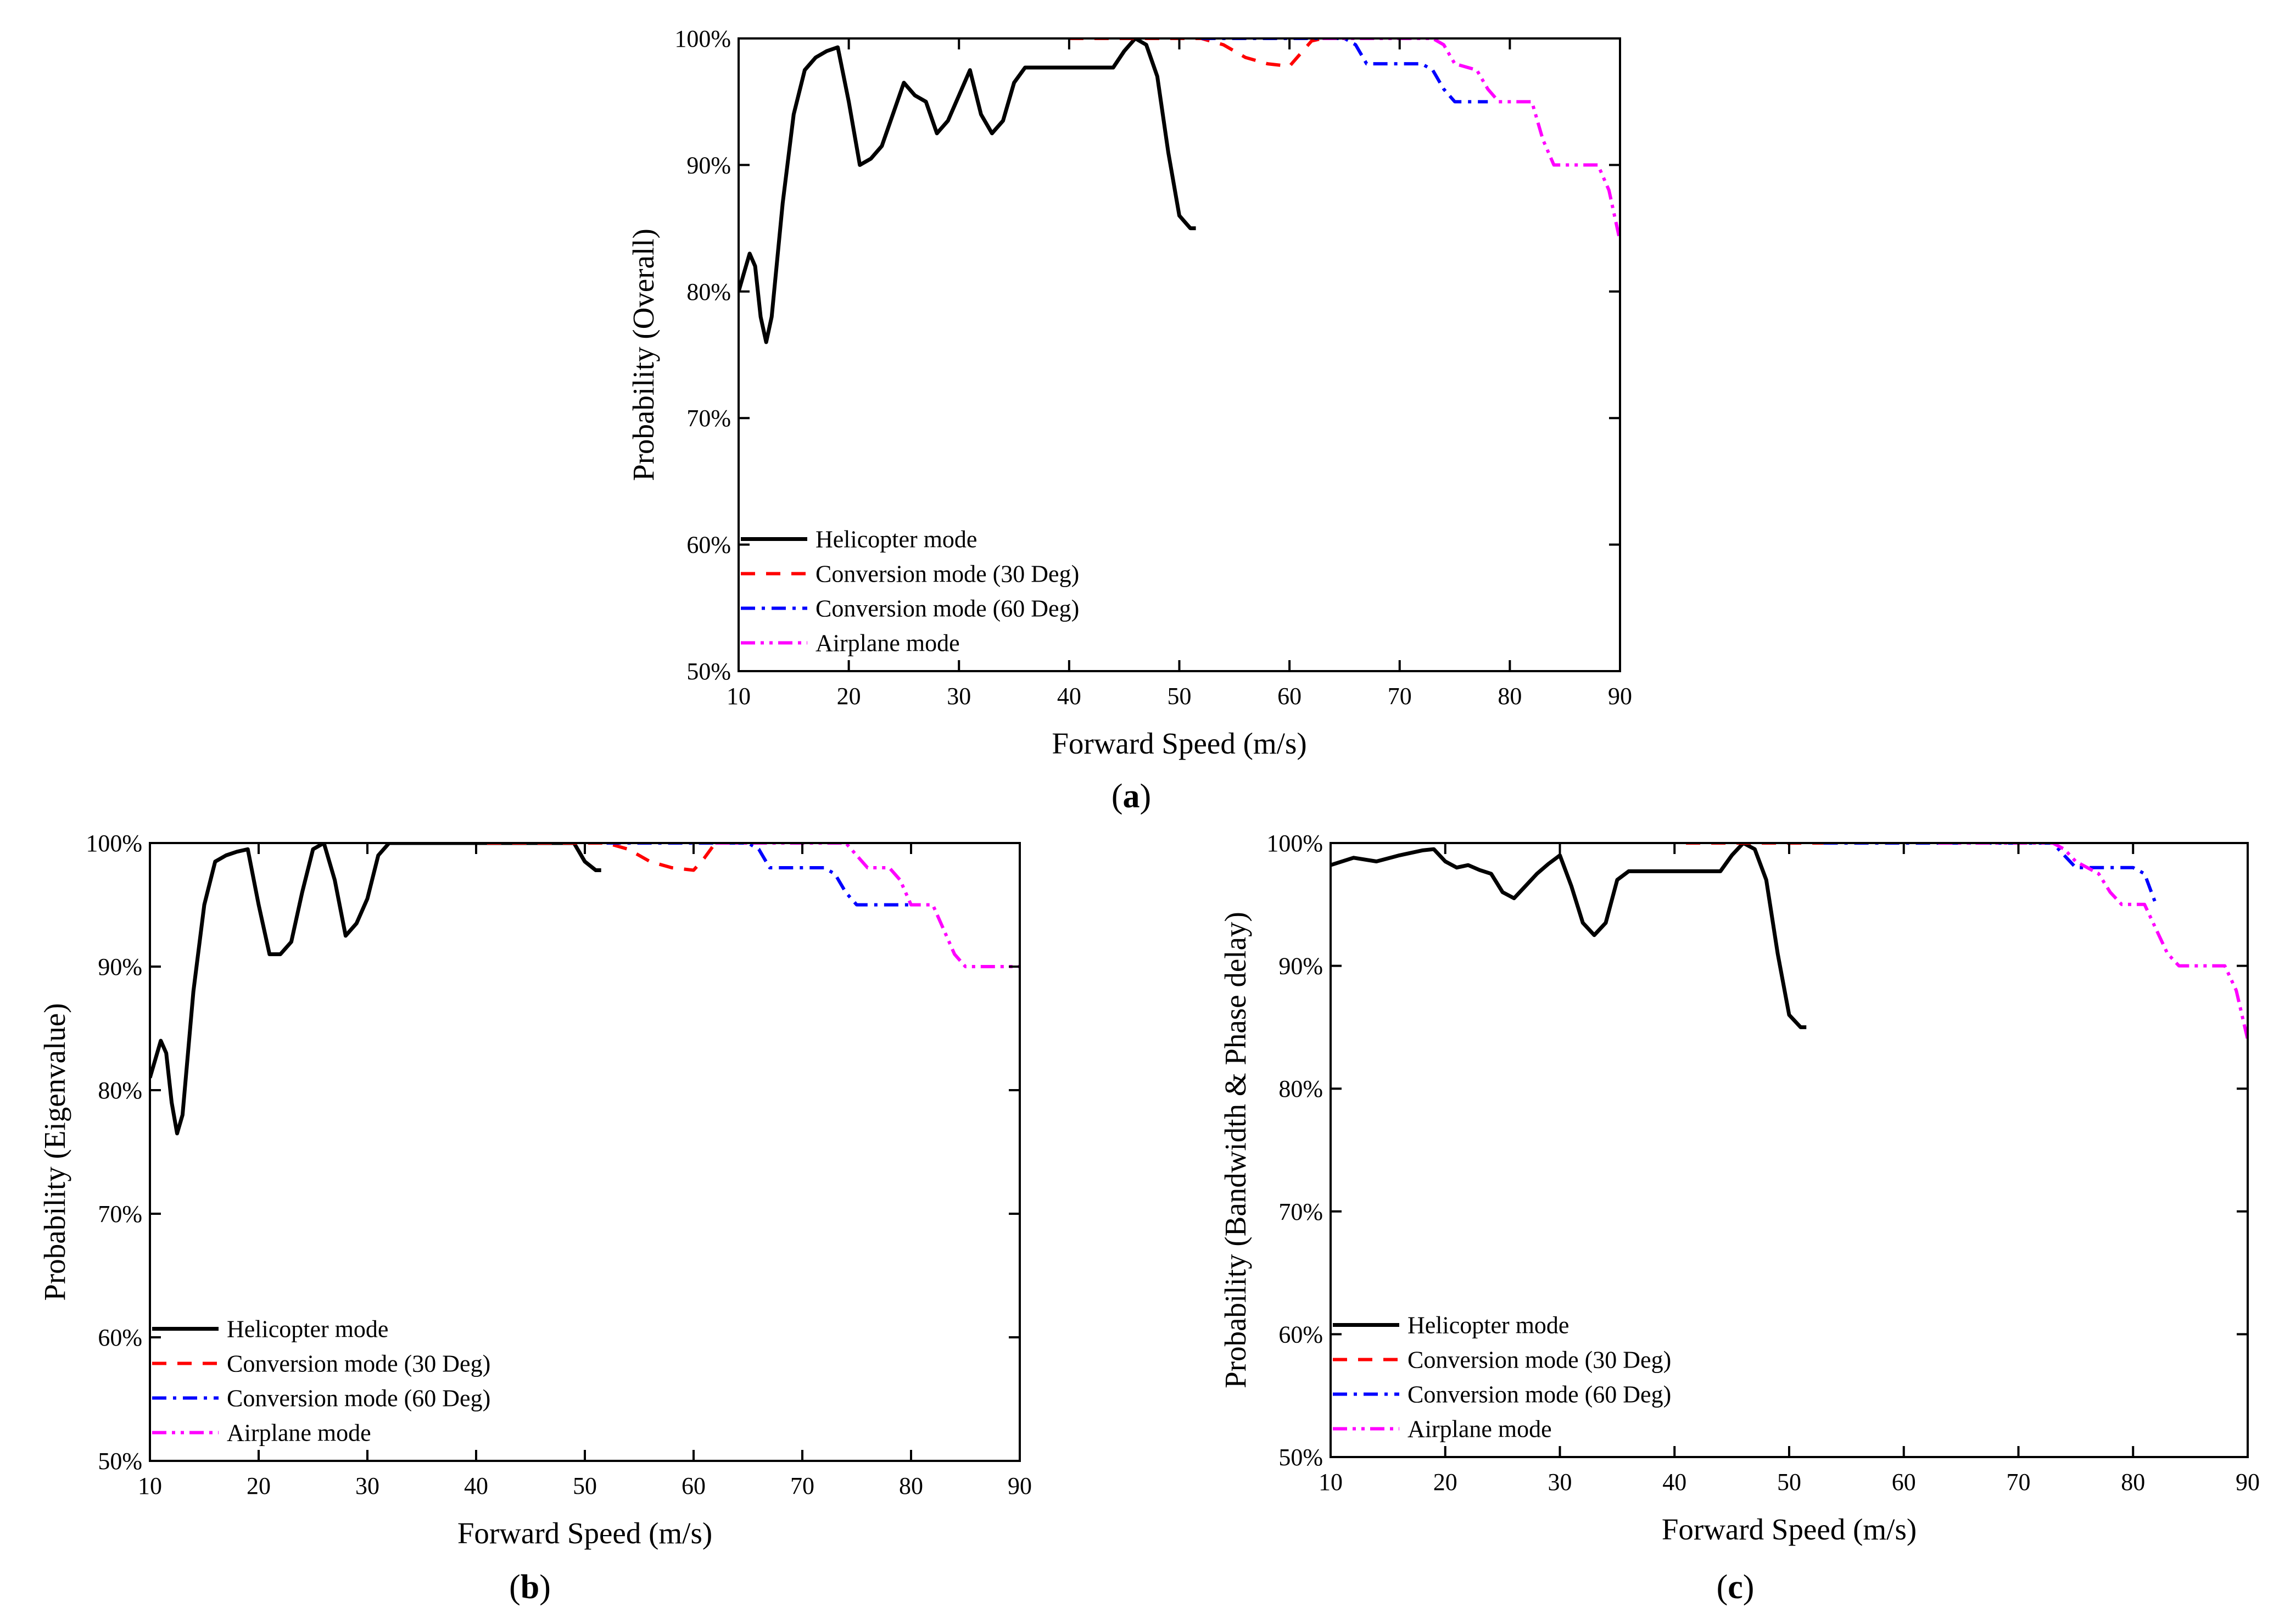 The width and height of the screenshot is (2279, 1624). I want to click on y-axis-title: Probability (Eigenvalue), so click(55, 1152).